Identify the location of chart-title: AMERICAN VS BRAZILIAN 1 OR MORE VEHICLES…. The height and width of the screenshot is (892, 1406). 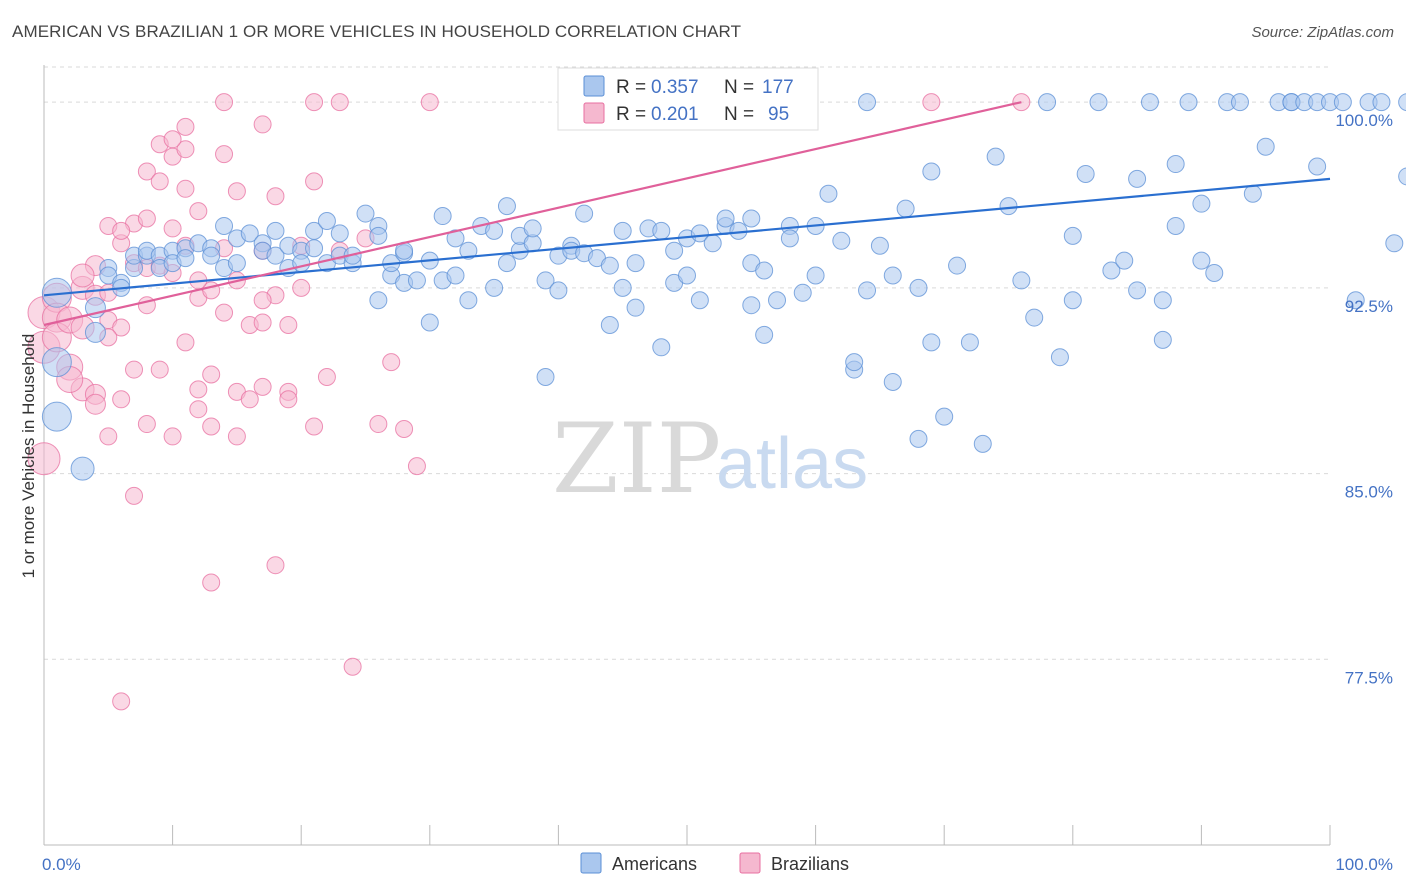
(377, 31).